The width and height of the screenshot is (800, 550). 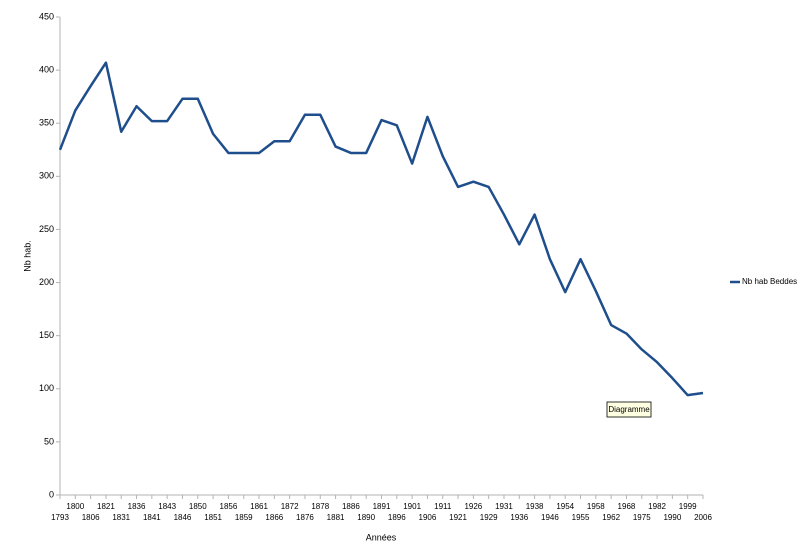 I want to click on tooltip: Diagramme, so click(x=629, y=409).